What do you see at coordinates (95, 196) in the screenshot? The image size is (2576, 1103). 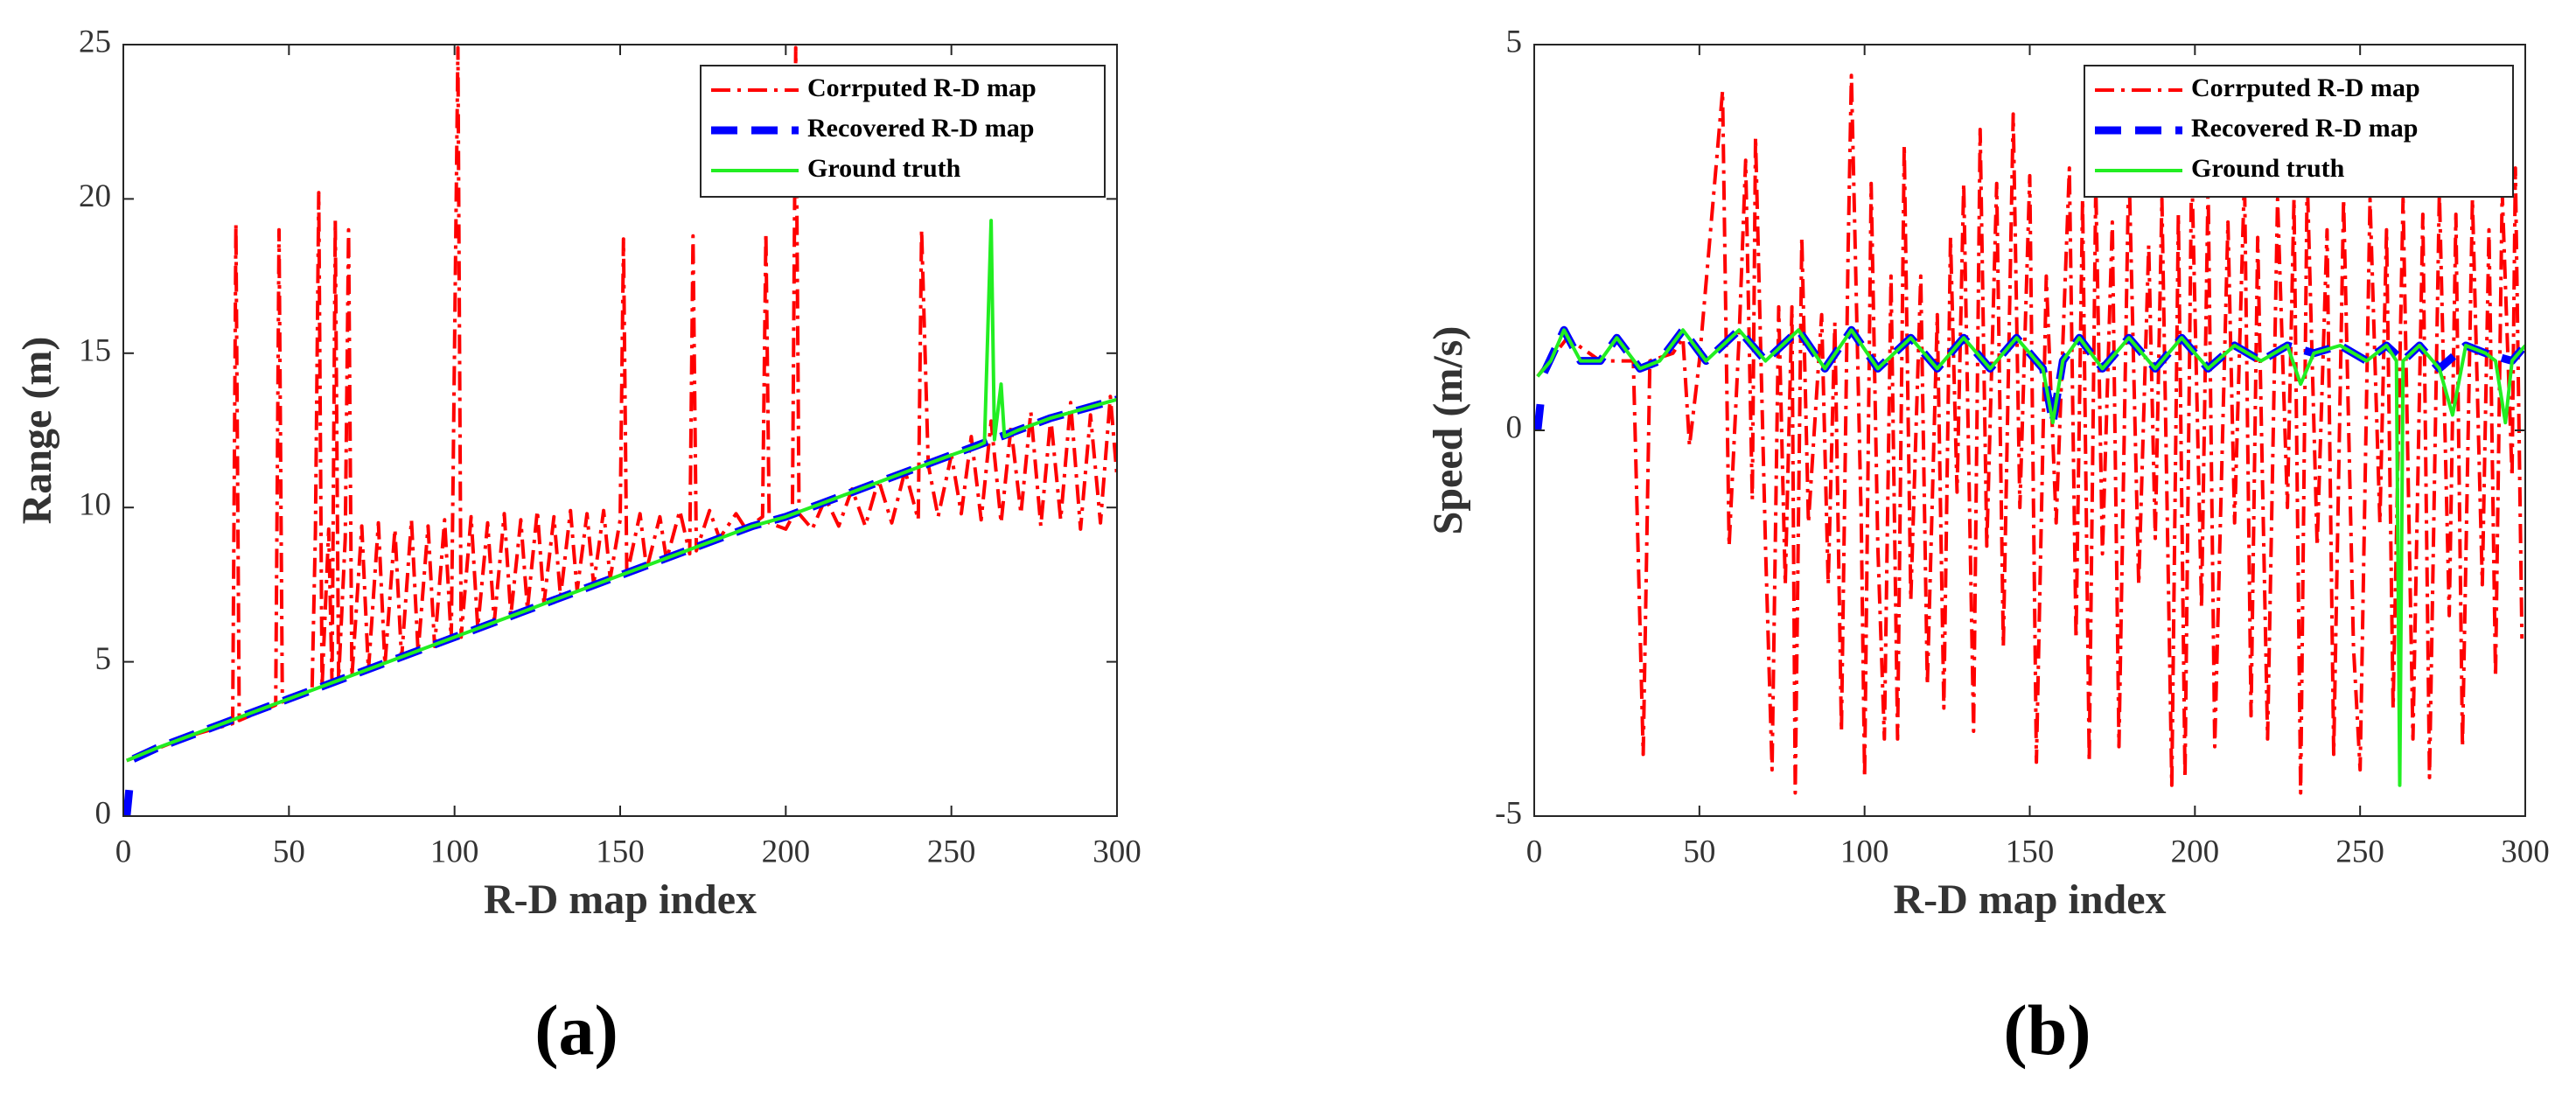 I see `y-tick-label: 20` at bounding box center [95, 196].